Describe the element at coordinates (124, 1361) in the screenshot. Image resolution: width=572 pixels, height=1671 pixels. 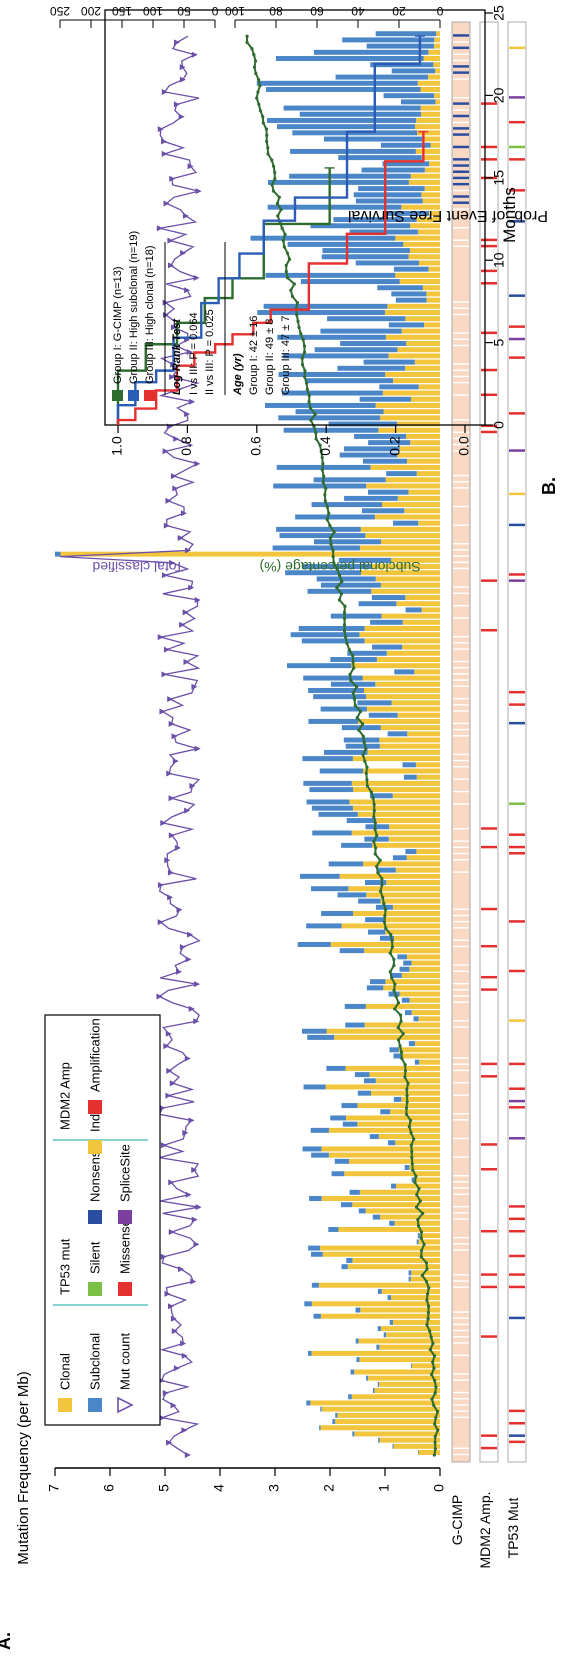
I see `legend-mutcount: Mut count` at that location.